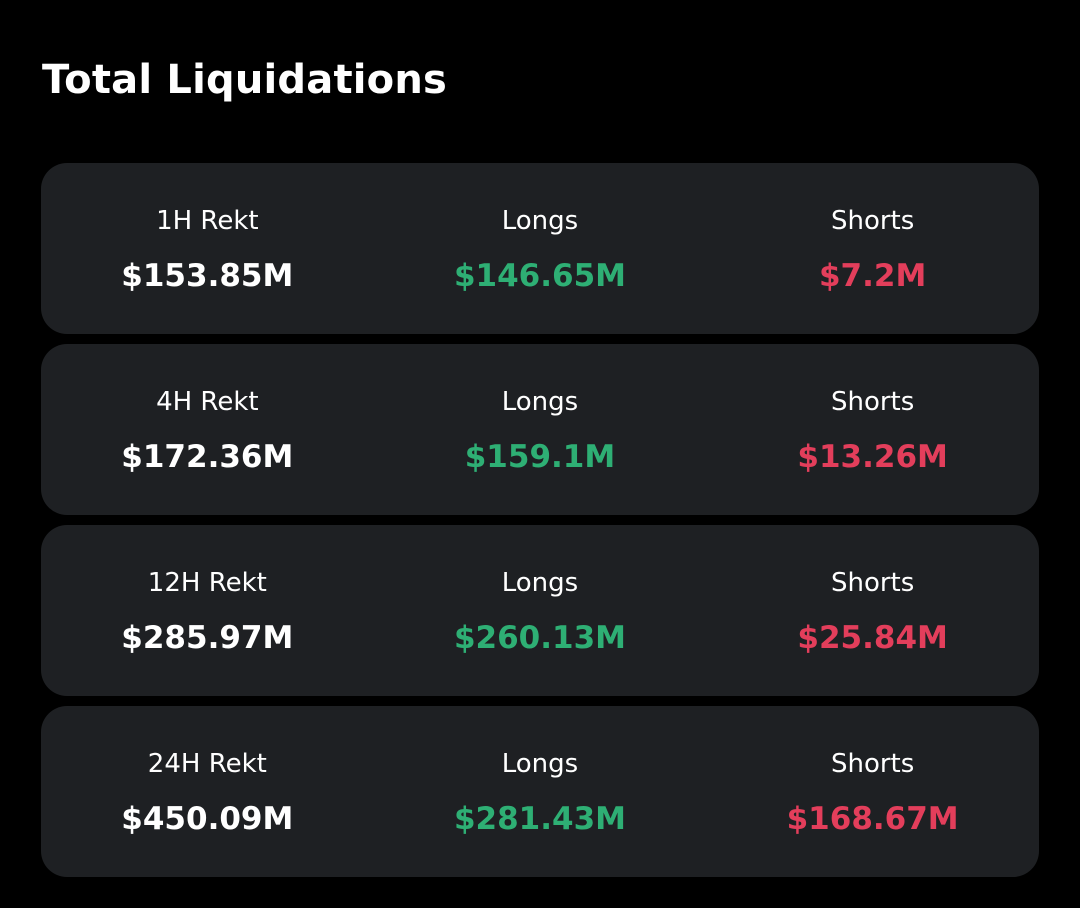  Describe the element at coordinates (872, 429) in the screenshot. I see `shorts-column: Shorts $13.26M` at that location.